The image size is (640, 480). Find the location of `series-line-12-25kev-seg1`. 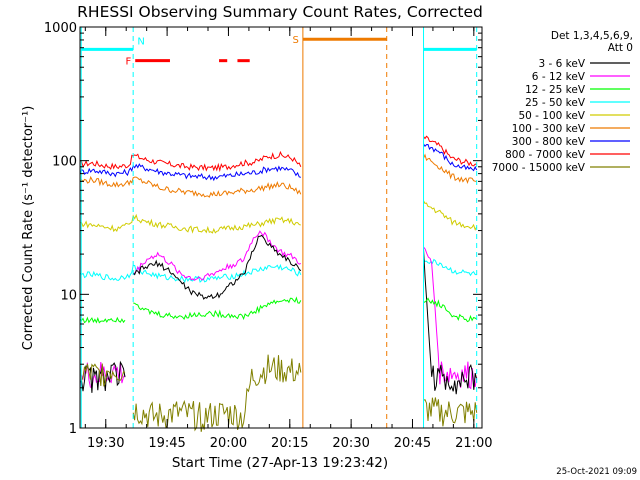

series-line-12-25kev-seg1 is located at coordinates (450, 169).